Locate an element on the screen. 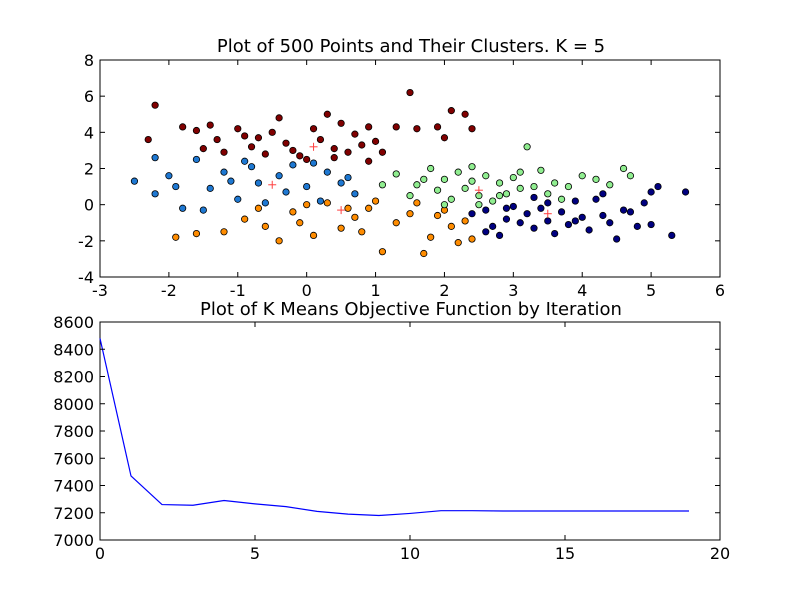 The height and width of the screenshot is (600, 800). x-tick-label: 4 is located at coordinates (582, 290).